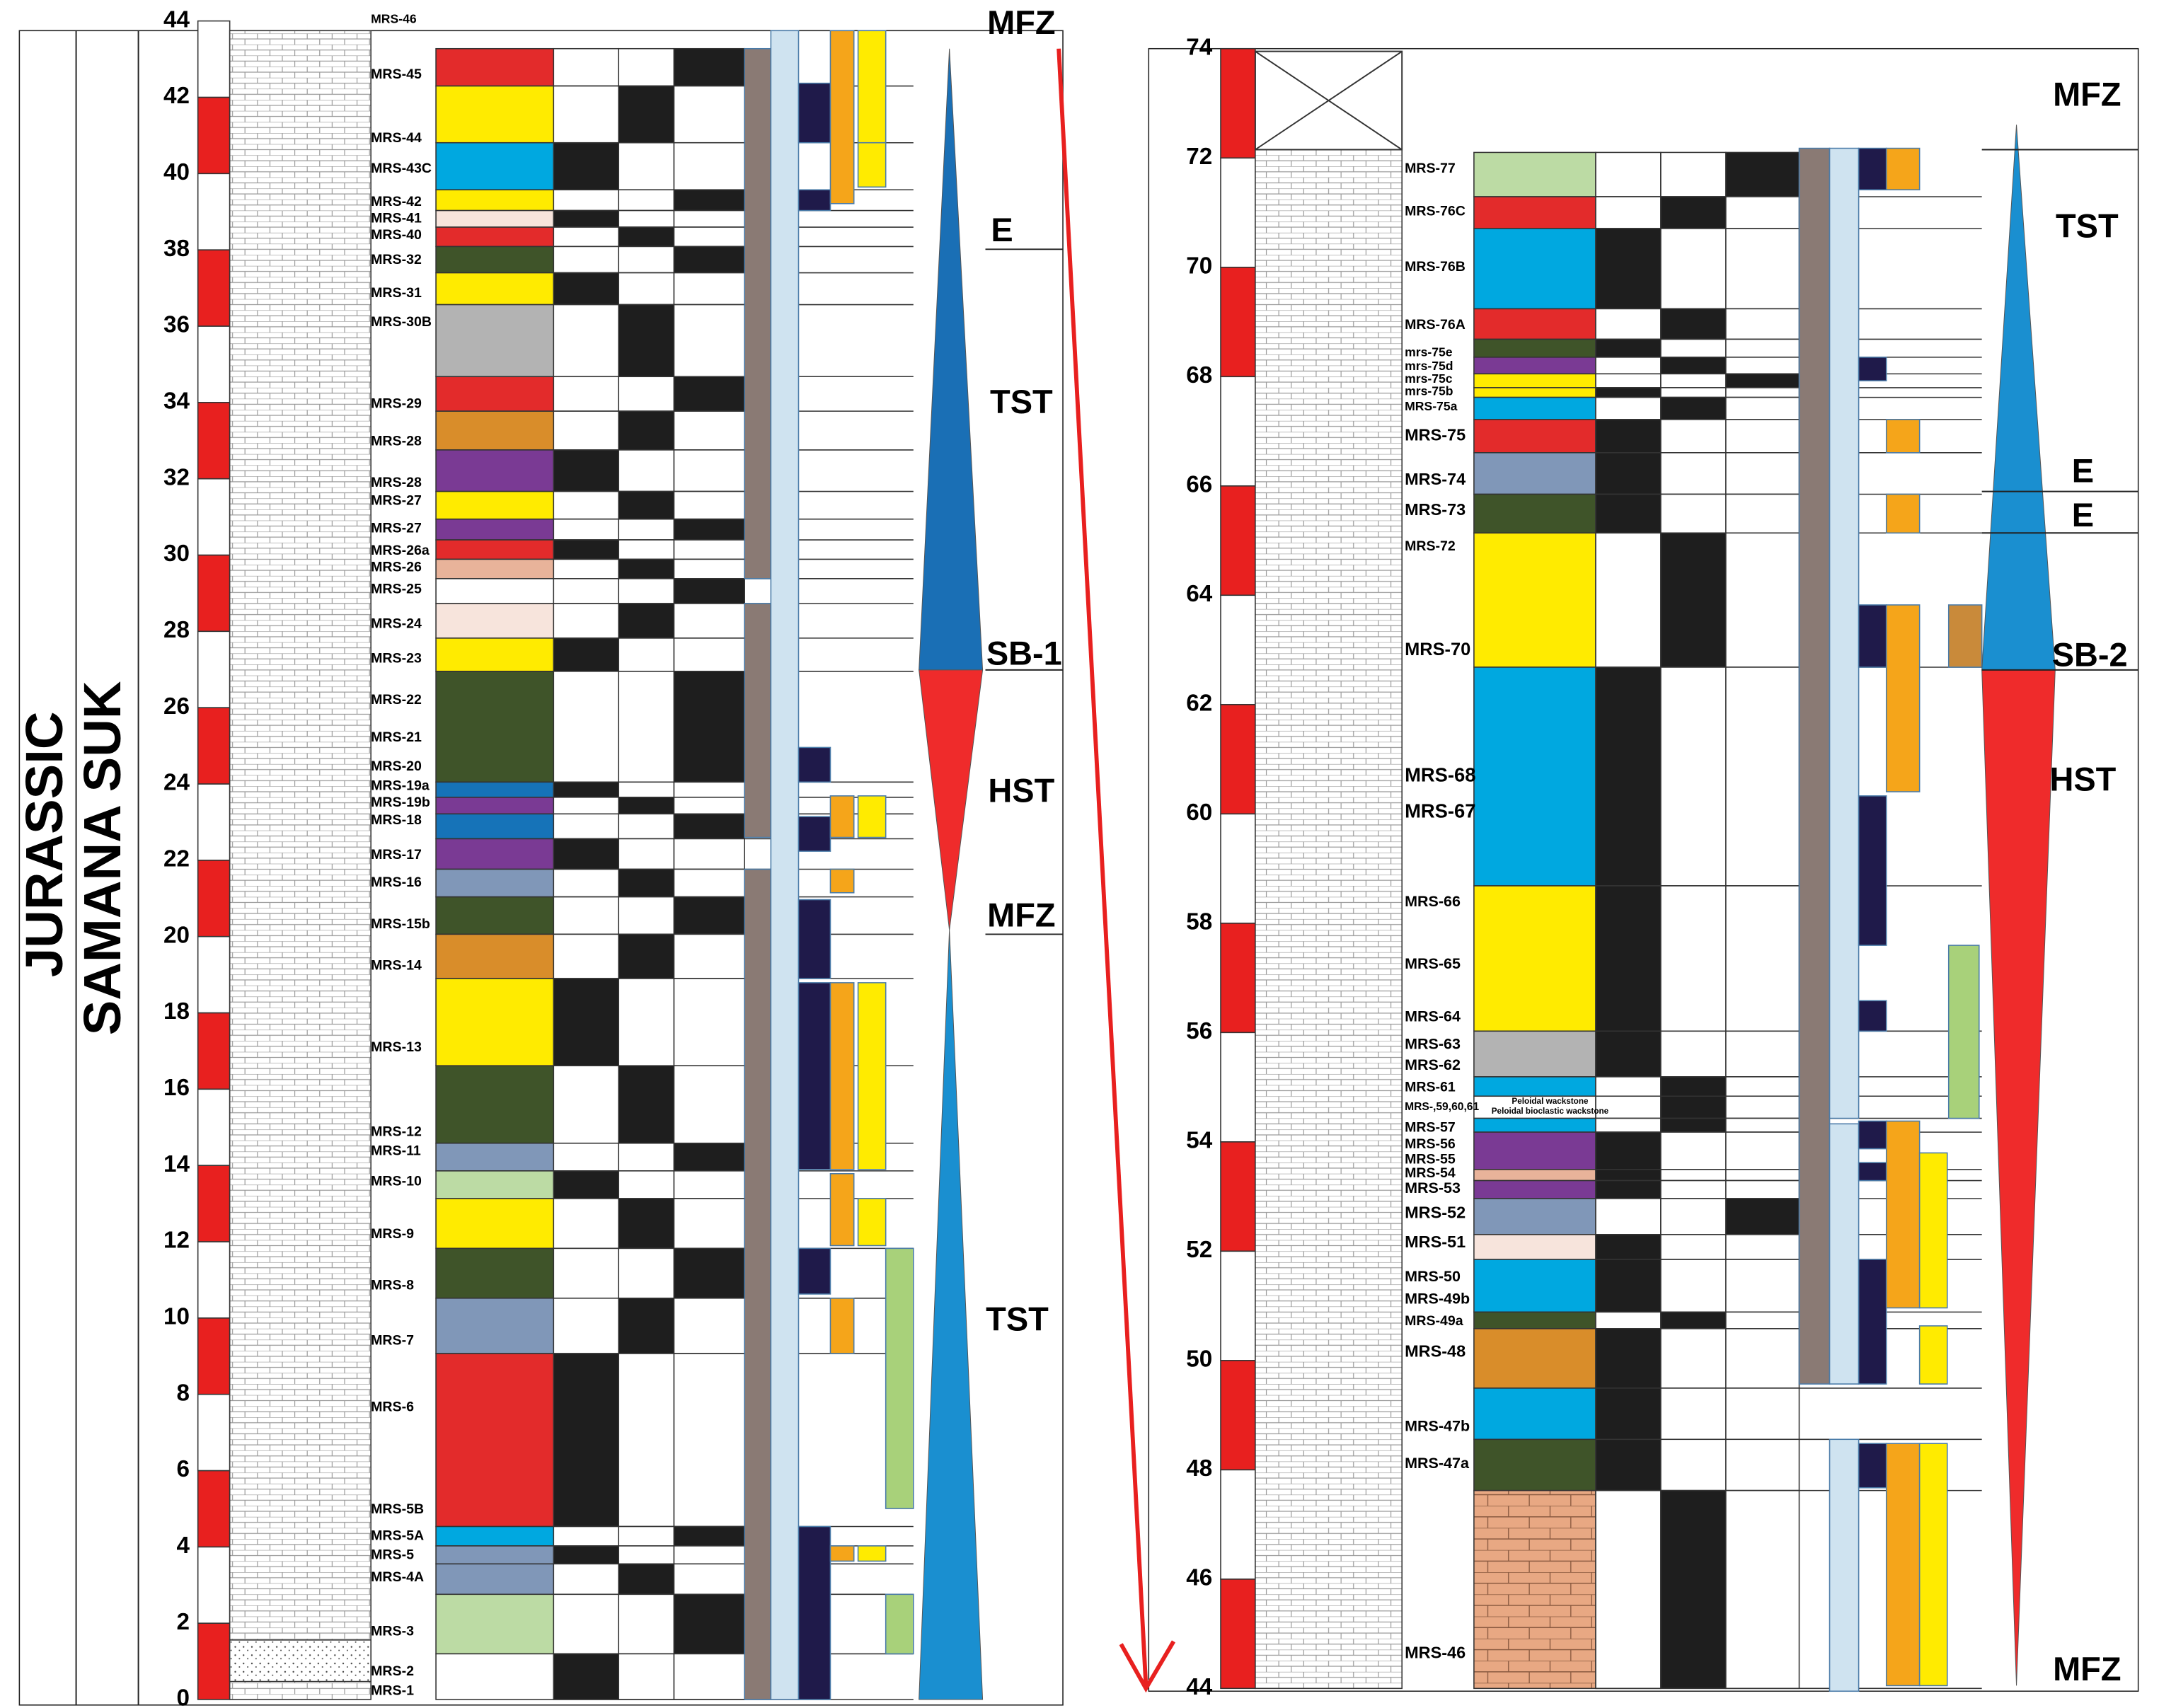  Describe the element at coordinates (1199, 485) in the screenshot. I see `depth-label: 66` at that location.